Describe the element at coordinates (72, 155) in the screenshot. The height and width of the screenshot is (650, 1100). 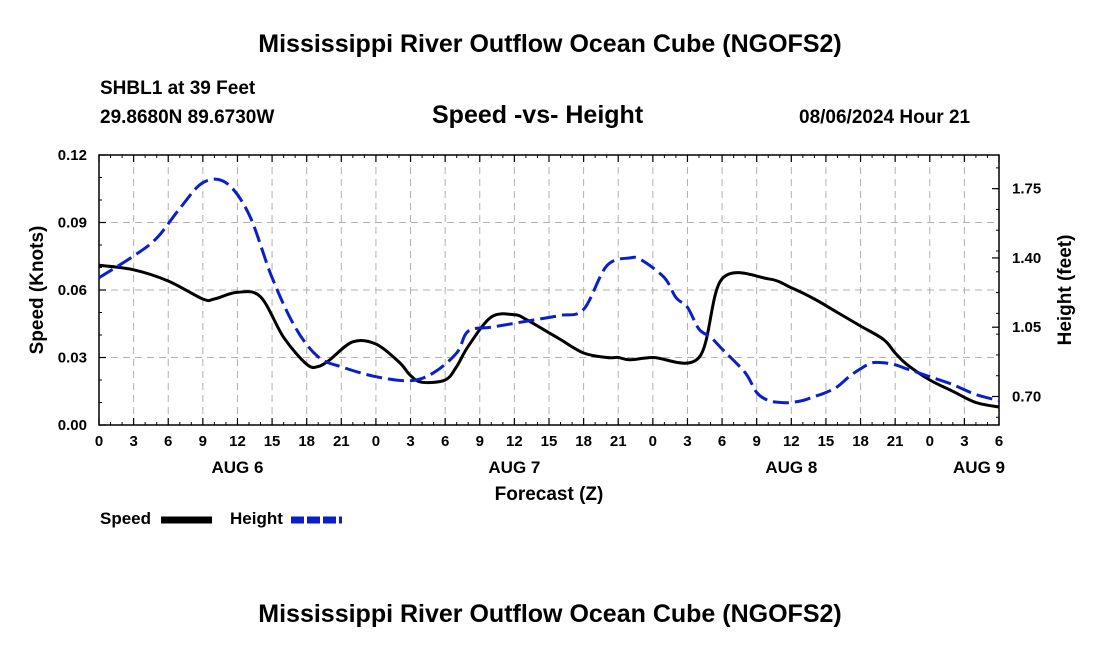
I see `y-tick-label: 0.12` at that location.